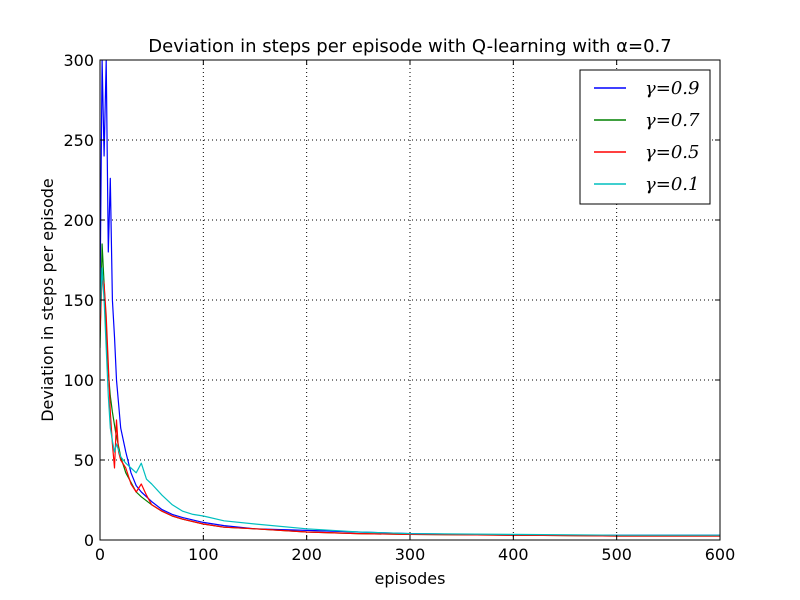  I want to click on x-axis-label: episodes, so click(410, 578).